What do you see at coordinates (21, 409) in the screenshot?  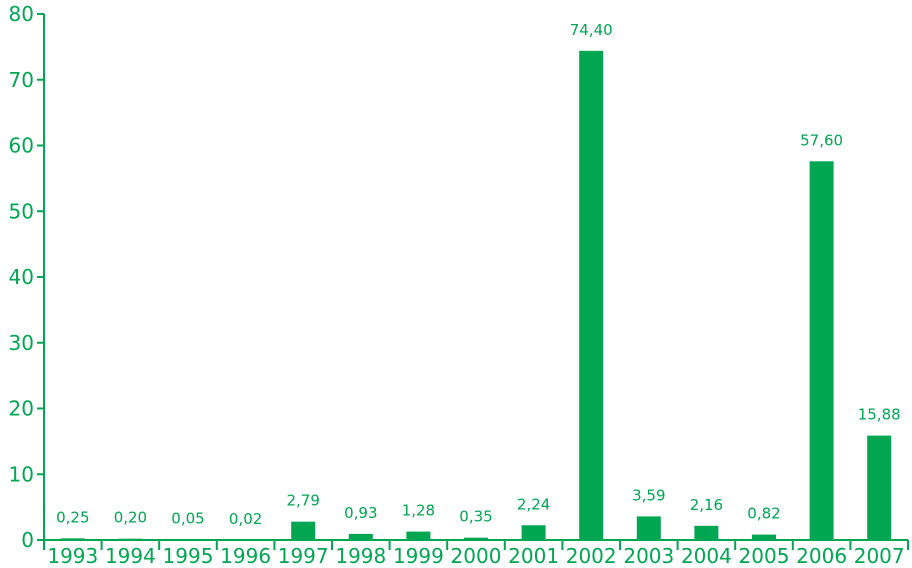 I see `y-tick-label: 20` at bounding box center [21, 409].